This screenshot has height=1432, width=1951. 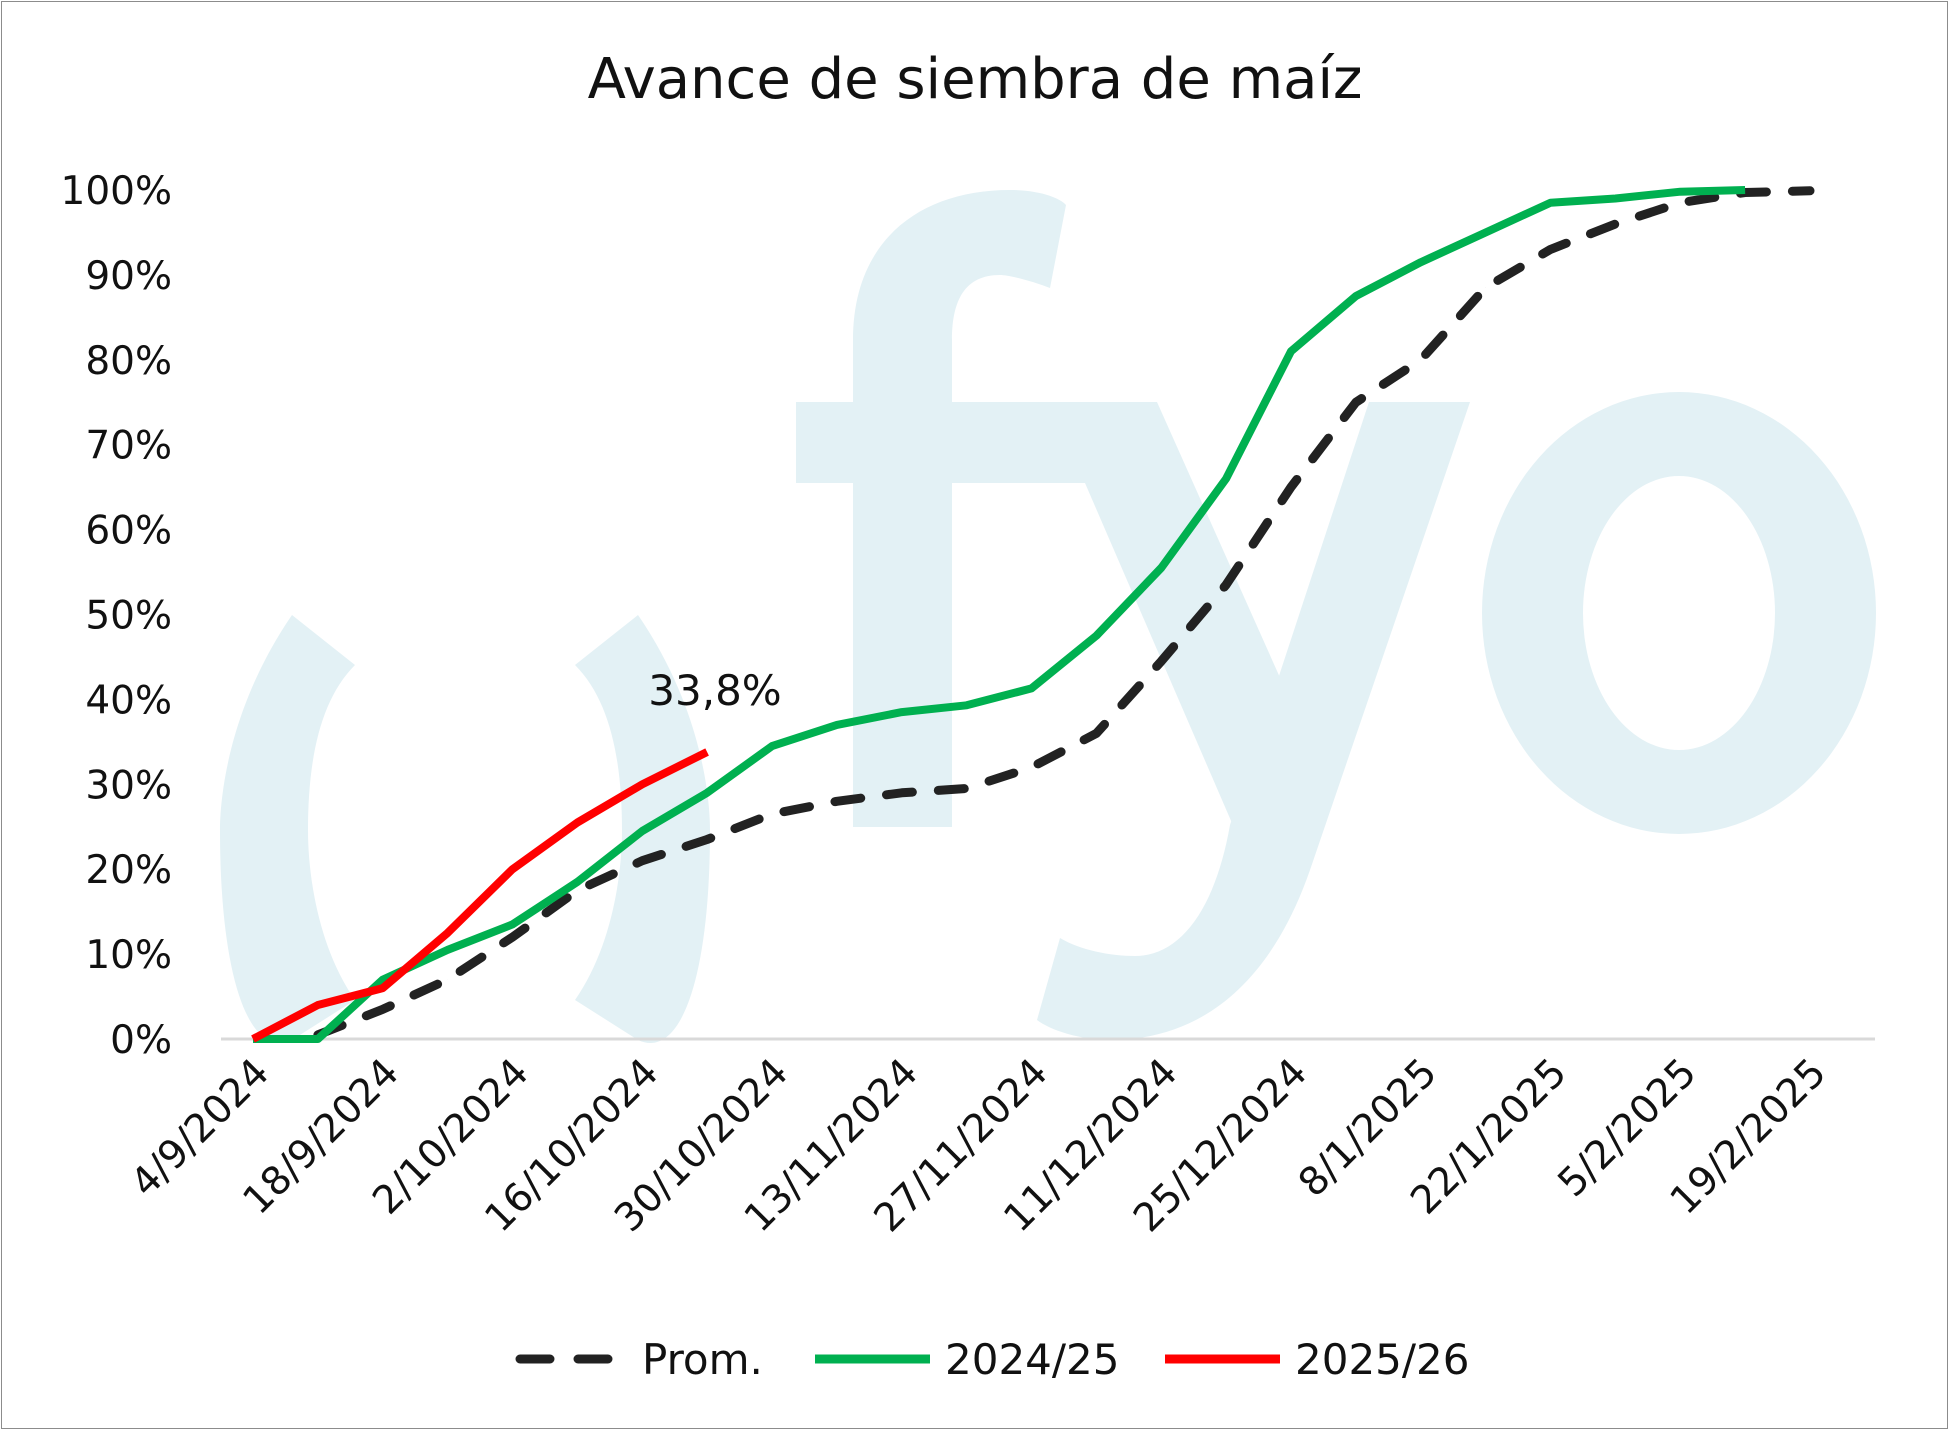 What do you see at coordinates (128, 361) in the screenshot?
I see `y-tick-label: 80%` at bounding box center [128, 361].